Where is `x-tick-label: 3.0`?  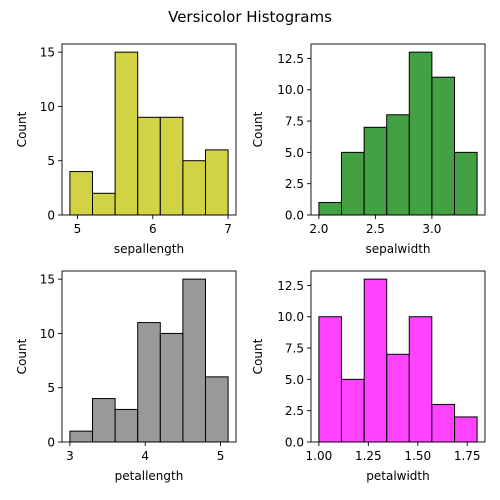 x-tick-label: 3.0 is located at coordinates (431, 229).